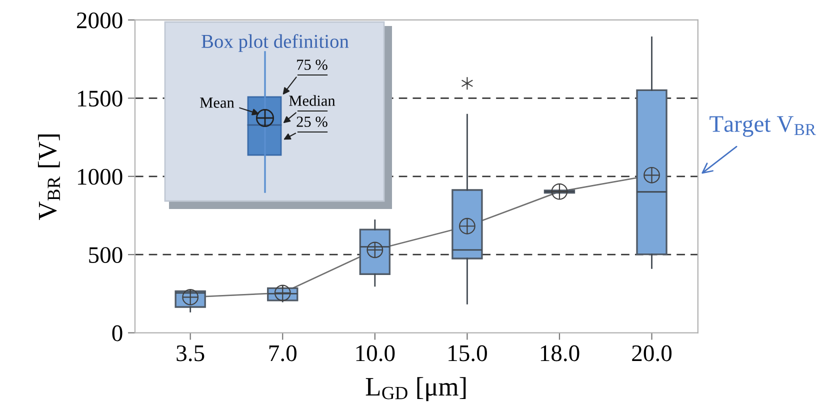  Describe the element at coordinates (763, 126) in the screenshot. I see `ref-line-label: Target V$_{BR}$` at that location.